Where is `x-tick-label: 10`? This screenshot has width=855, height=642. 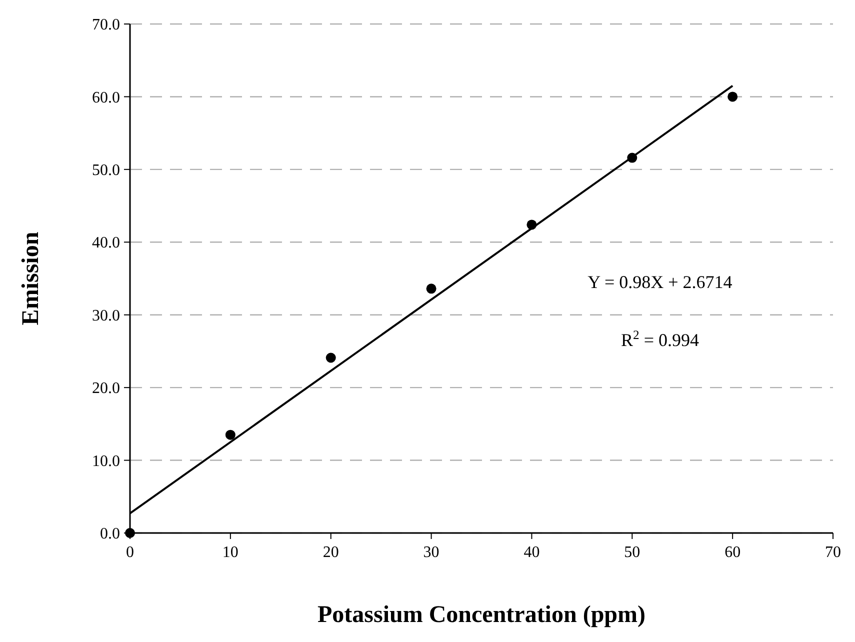
x-tick-label: 10 is located at coordinates (230, 552).